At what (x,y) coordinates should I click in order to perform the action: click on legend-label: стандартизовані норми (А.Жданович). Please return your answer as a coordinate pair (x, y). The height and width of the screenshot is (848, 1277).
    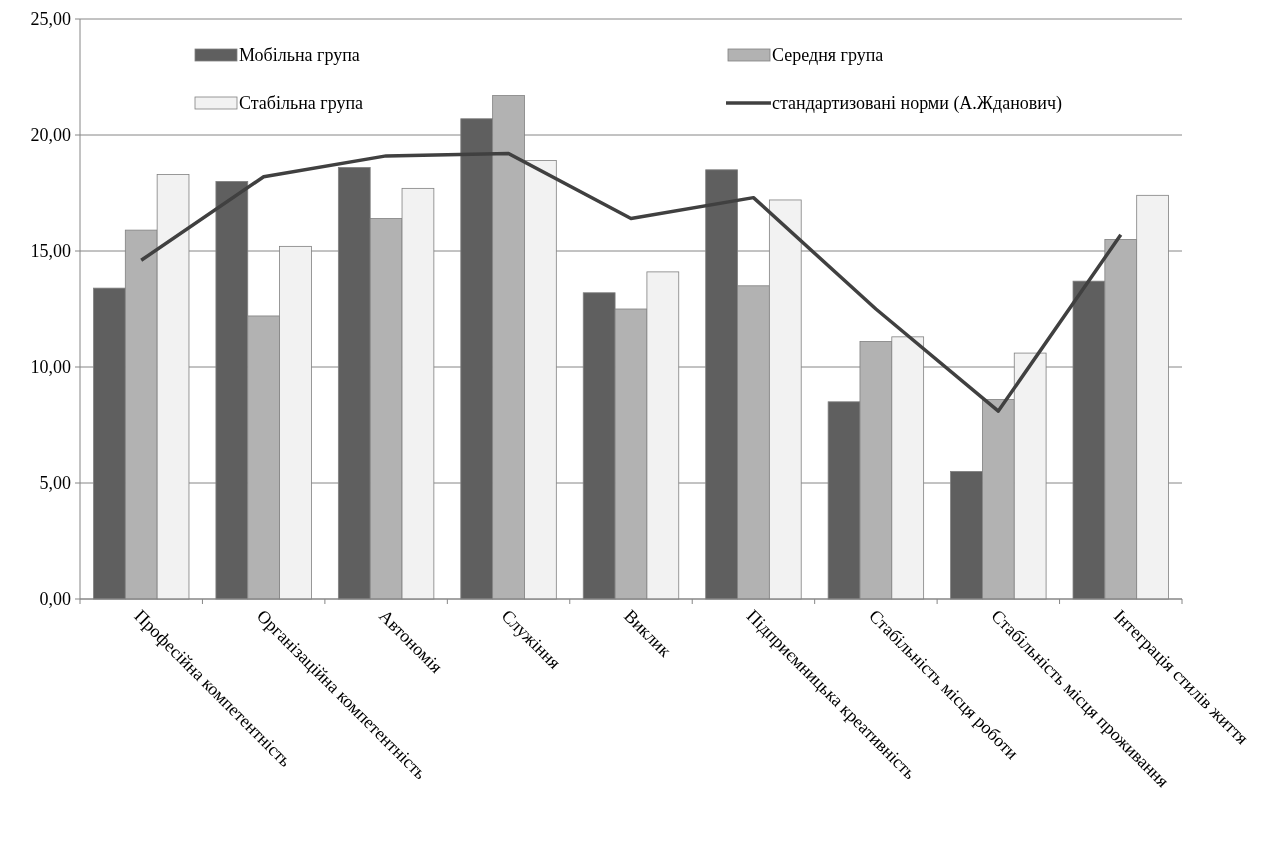
    Looking at the image, I should click on (917, 104).